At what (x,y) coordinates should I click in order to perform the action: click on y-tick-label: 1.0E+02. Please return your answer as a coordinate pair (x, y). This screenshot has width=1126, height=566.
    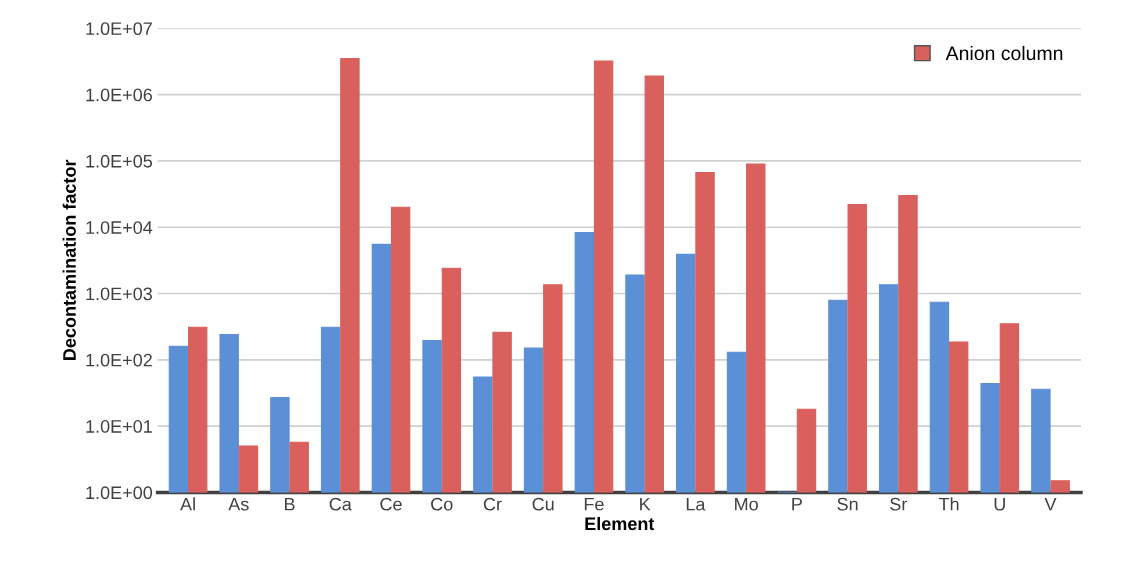
    Looking at the image, I should click on (119, 360).